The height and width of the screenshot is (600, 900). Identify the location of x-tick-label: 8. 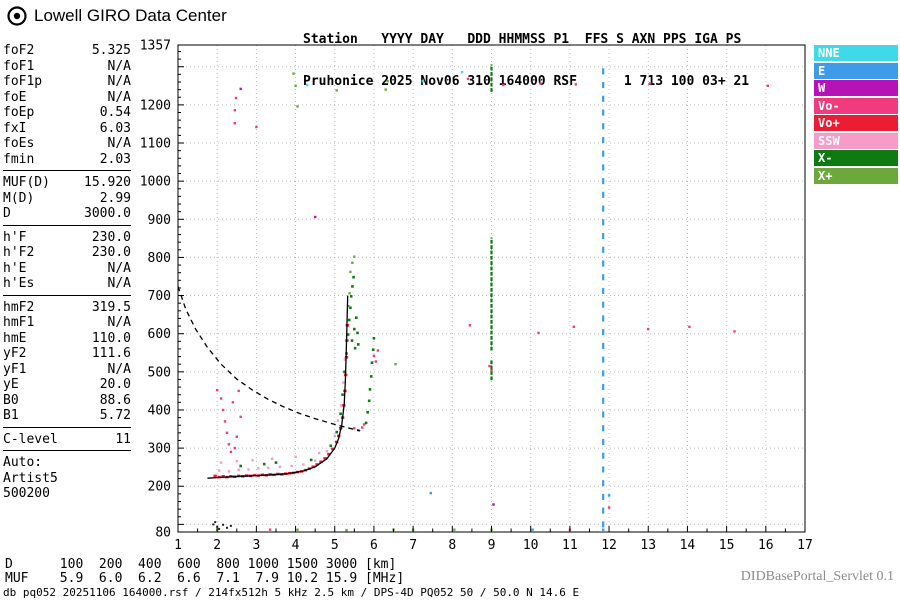
(452, 545).